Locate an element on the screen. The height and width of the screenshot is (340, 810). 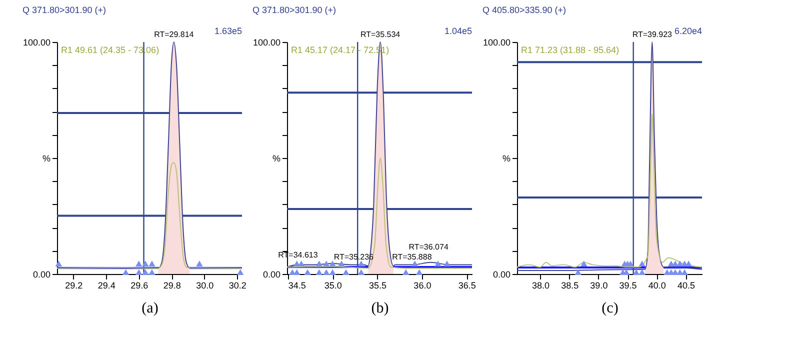
annotation: RT=35.888 is located at coordinates (412, 257).